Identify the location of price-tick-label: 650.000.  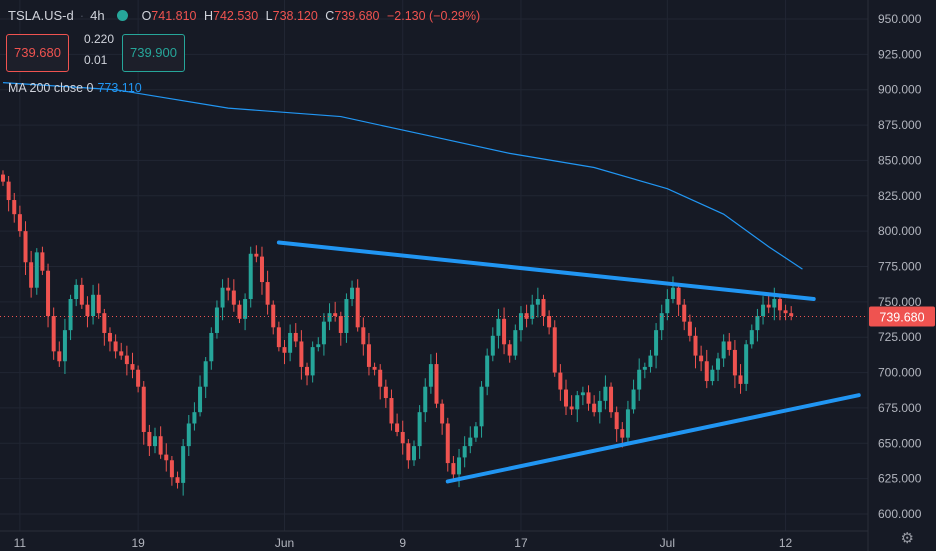
(900, 443).